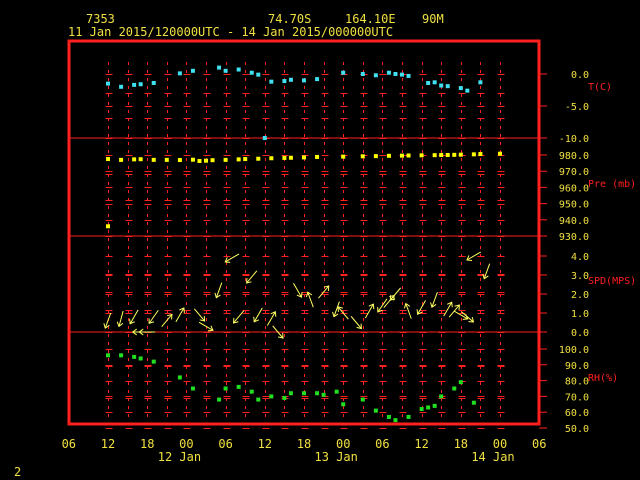 The height and width of the screenshot is (480, 640). What do you see at coordinates (574, 156) in the screenshot?
I see `y-tick-label: 980.0` at bounding box center [574, 156].